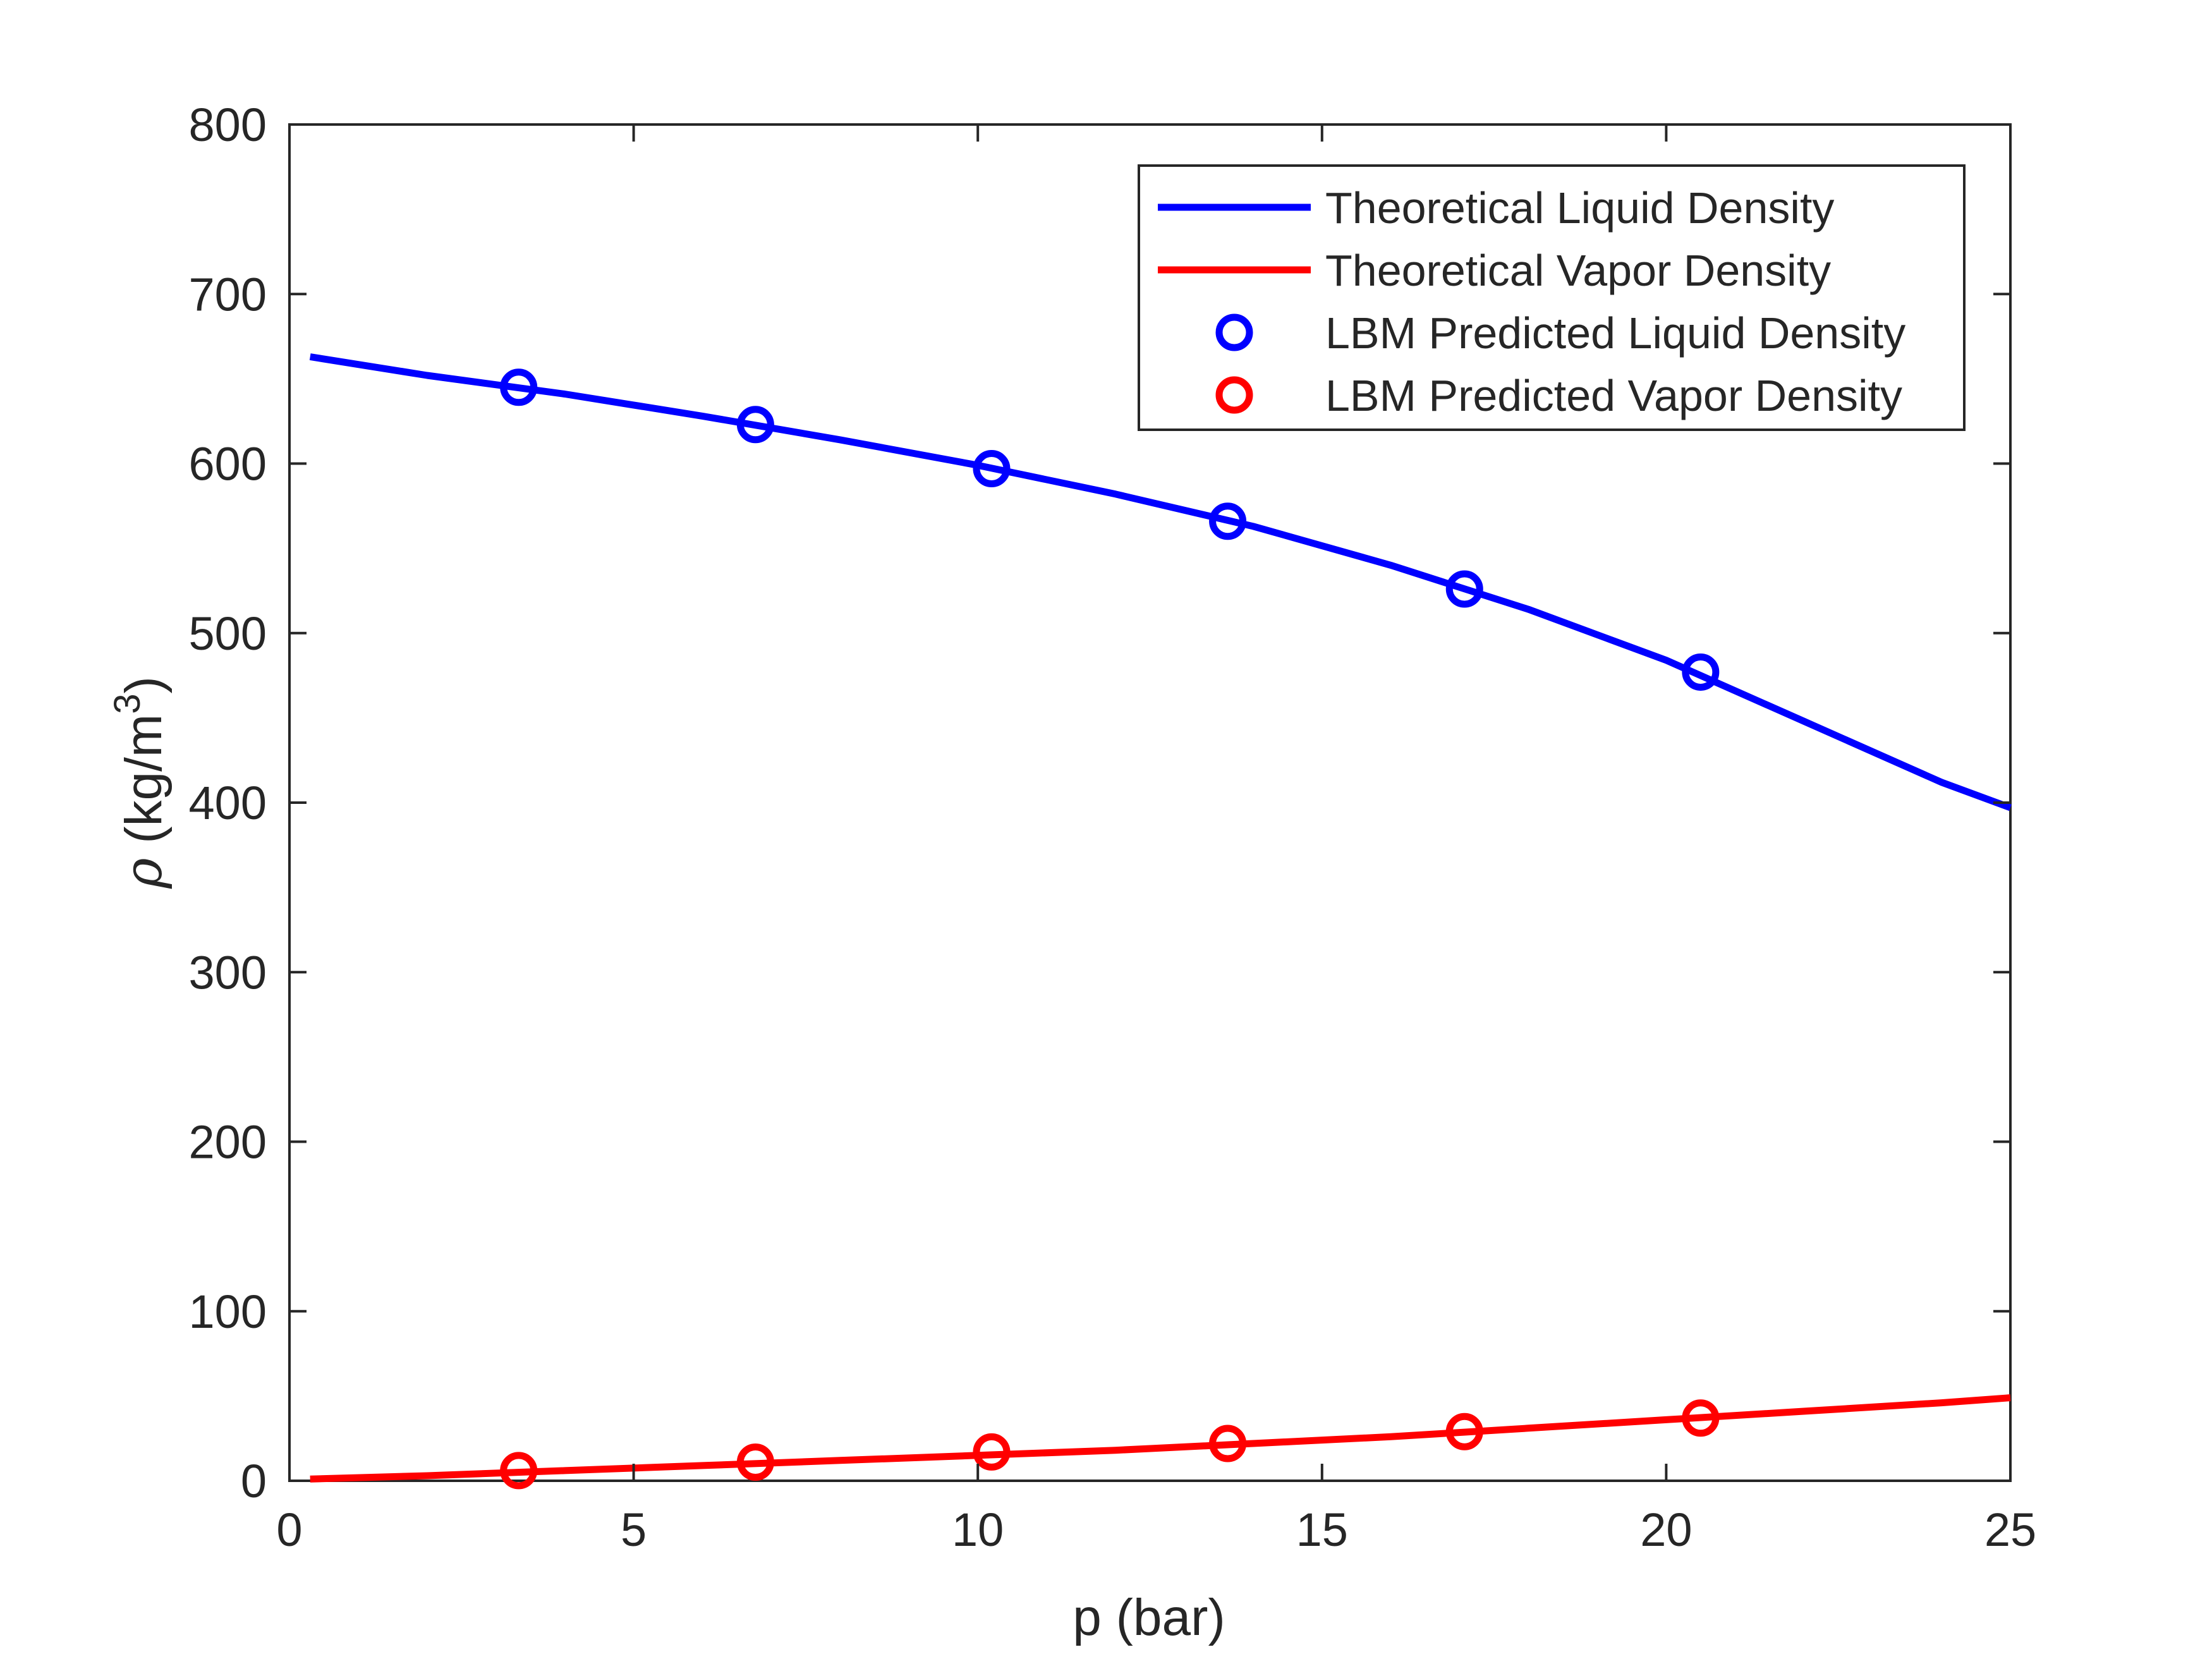 The image size is (2212, 1659). I want to click on x-tick-label: 10, so click(978, 1530).